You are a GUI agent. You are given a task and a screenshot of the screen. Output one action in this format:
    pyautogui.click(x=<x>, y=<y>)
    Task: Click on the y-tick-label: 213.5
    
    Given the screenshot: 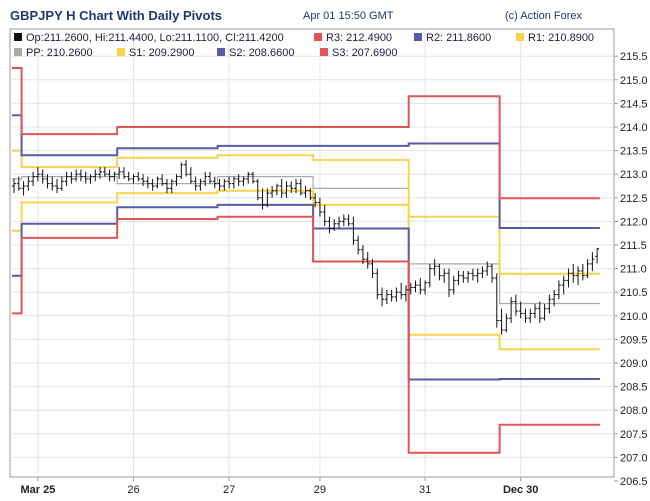 What is the action you would take?
    pyautogui.click(x=634, y=152)
    